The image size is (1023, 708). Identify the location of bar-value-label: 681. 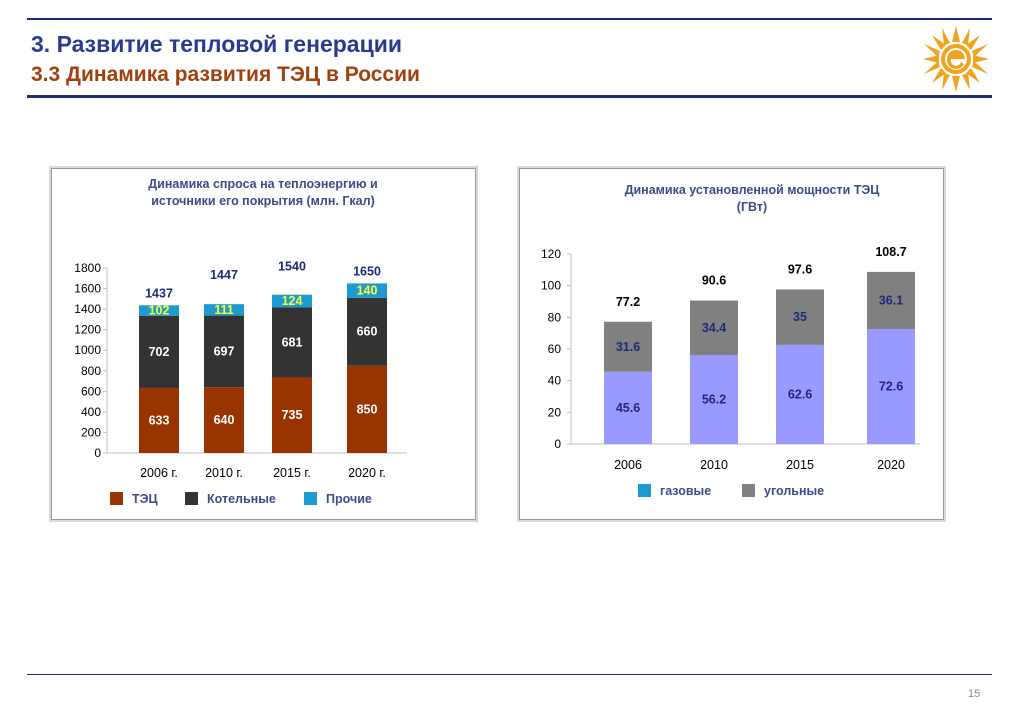
(292, 342).